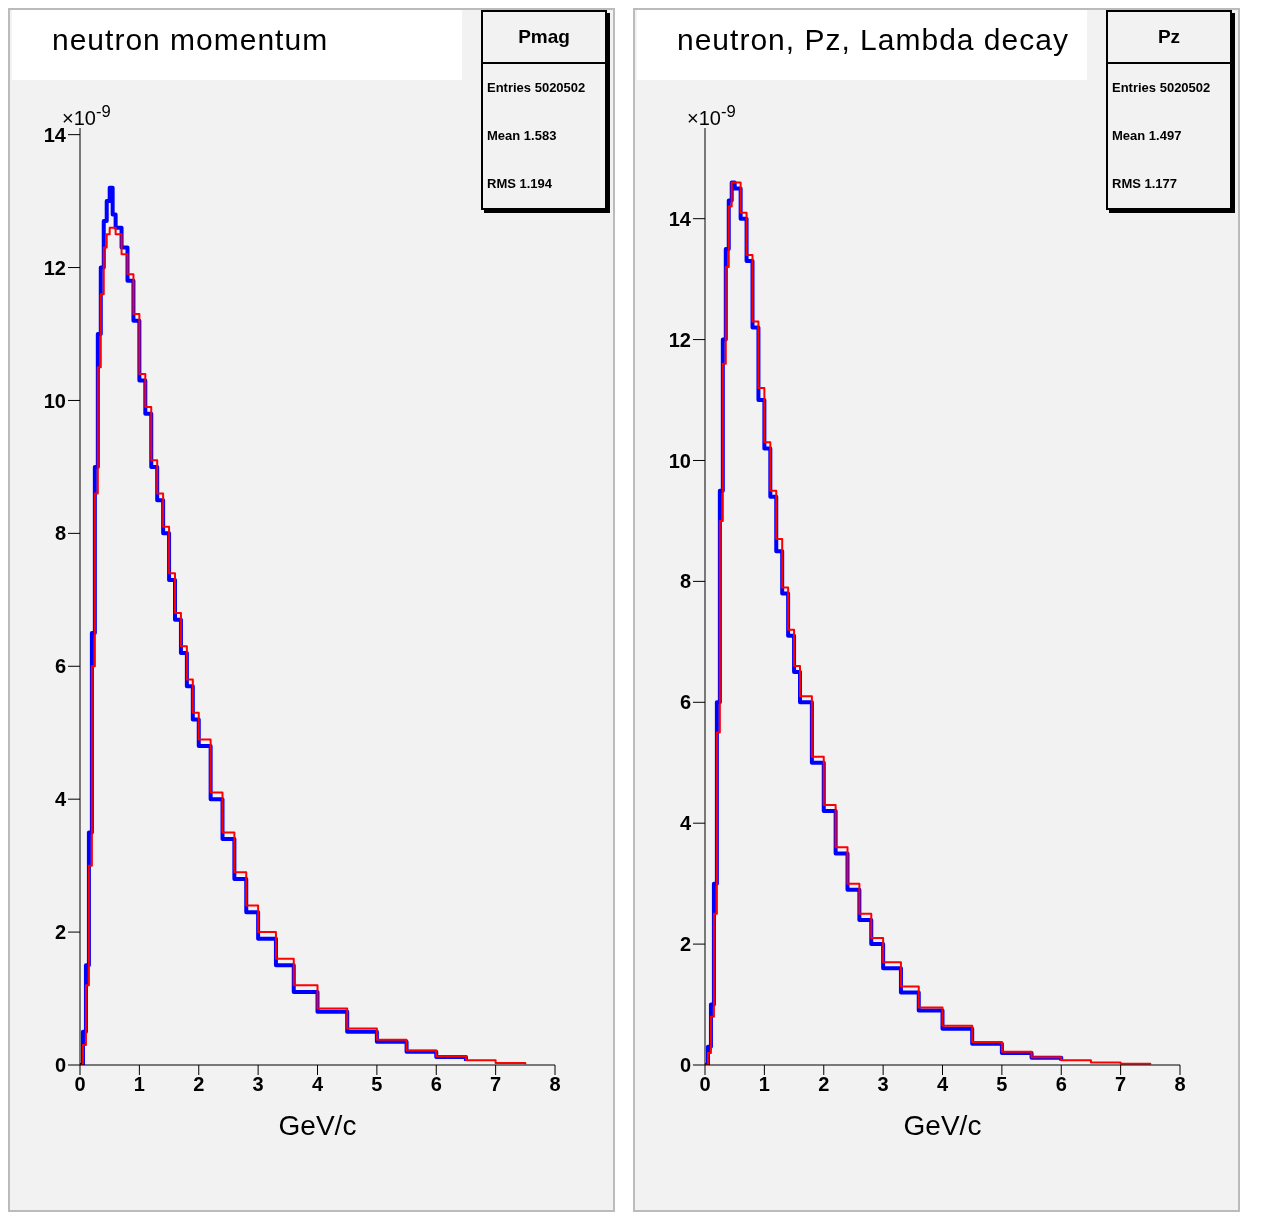 The image size is (1263, 1228). Describe the element at coordinates (237, 45) in the screenshot. I see `chart-title: neutron momentum` at that location.